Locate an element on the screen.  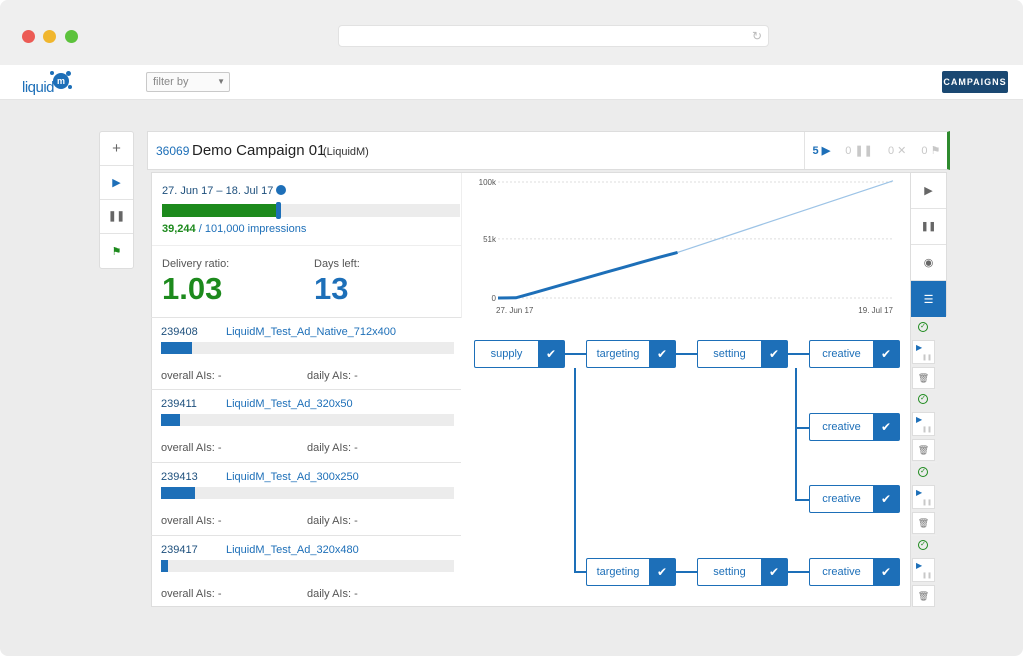
ad-id: 239411 is located at coordinates (179, 404).